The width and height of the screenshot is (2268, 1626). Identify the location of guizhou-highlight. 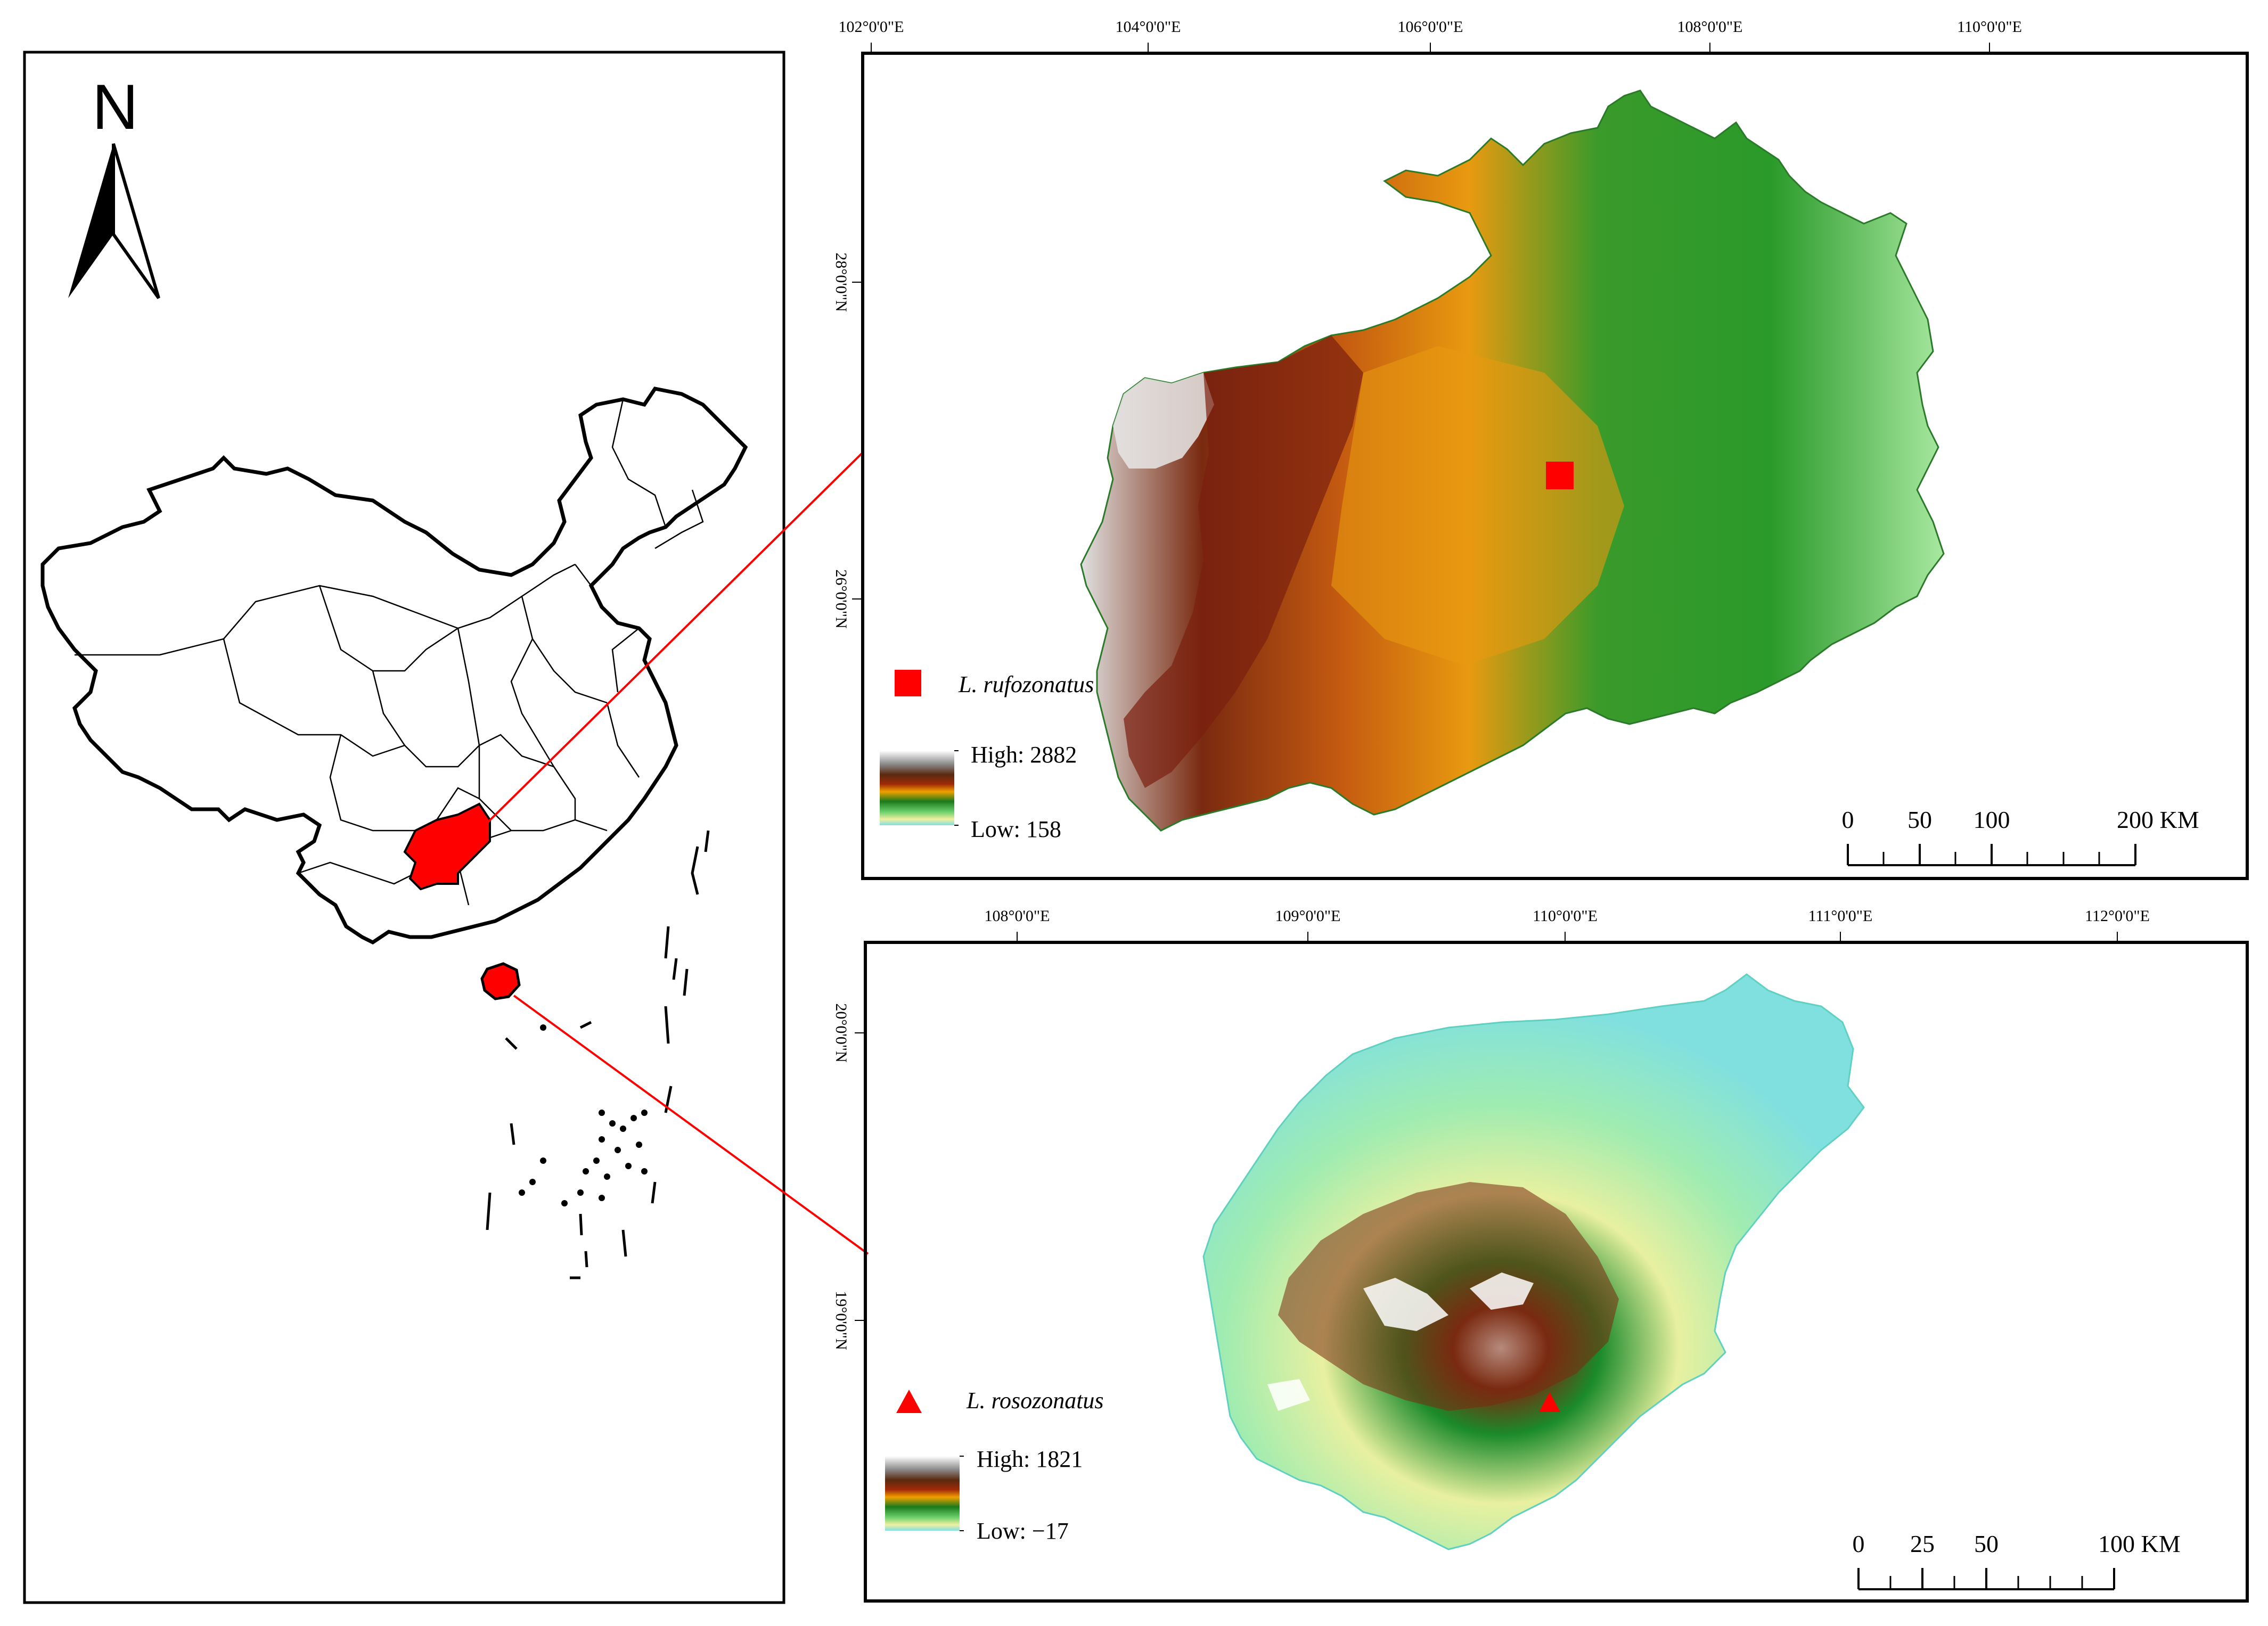
(447, 847).